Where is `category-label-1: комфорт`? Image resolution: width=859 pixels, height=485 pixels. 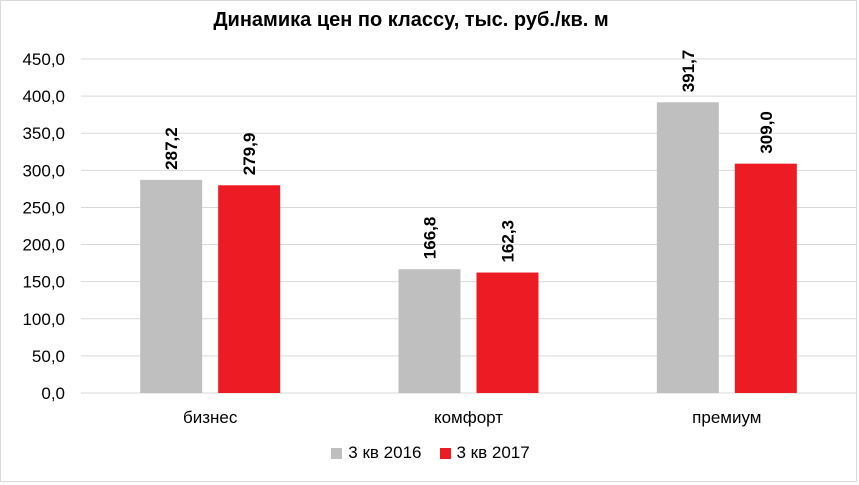
category-label-1: комфорт is located at coordinates (468, 417).